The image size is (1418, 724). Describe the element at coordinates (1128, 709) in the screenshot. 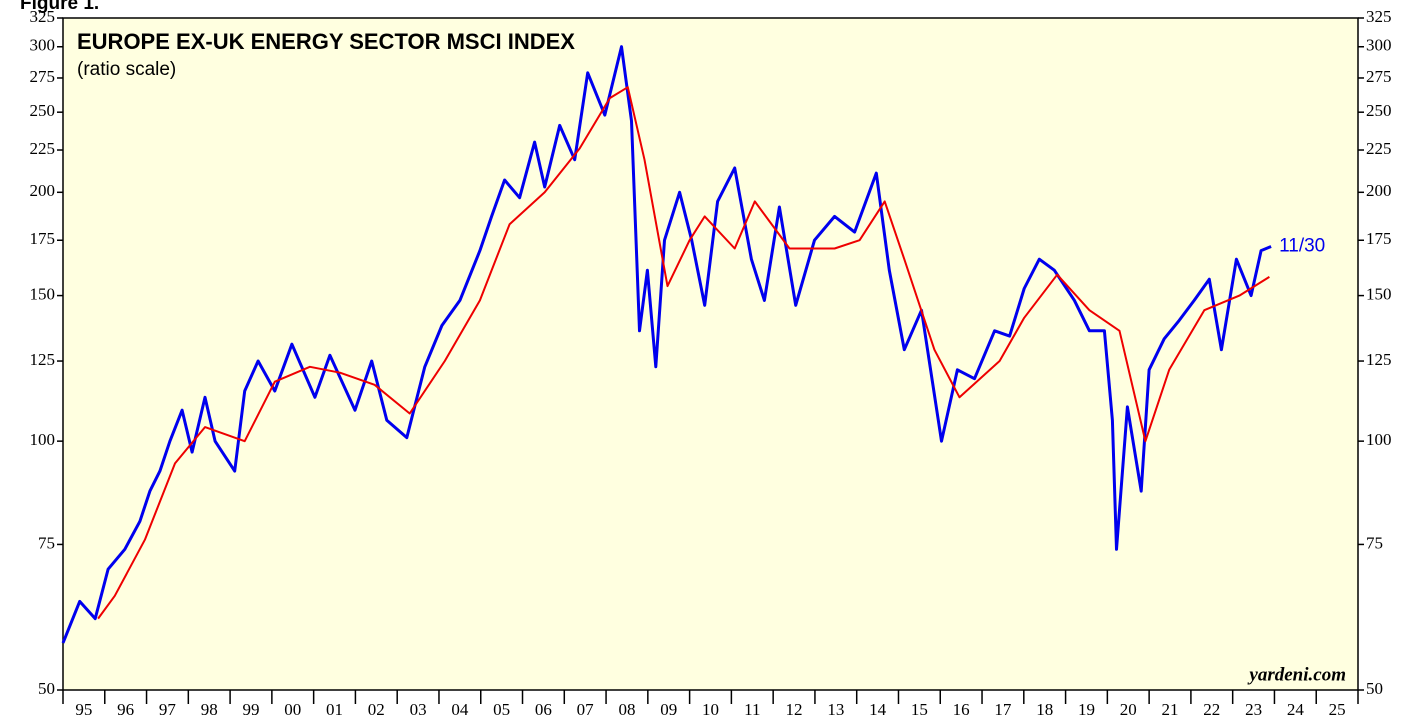

I see `x-tick-label: 20` at that location.